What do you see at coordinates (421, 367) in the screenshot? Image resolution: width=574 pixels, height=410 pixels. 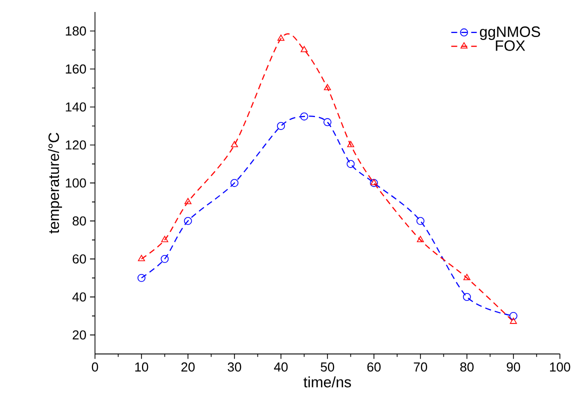 I see `x-tick-label: 70` at bounding box center [421, 367].